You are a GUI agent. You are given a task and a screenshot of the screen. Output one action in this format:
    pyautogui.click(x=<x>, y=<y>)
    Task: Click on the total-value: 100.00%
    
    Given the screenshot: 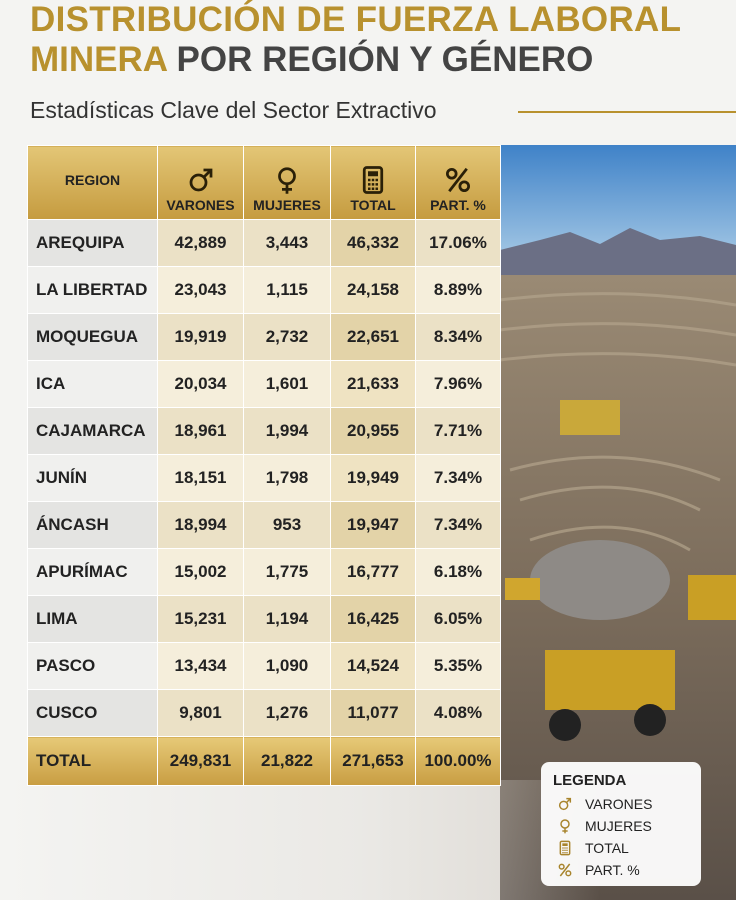 What is the action you would take?
    pyautogui.click(x=458, y=761)
    